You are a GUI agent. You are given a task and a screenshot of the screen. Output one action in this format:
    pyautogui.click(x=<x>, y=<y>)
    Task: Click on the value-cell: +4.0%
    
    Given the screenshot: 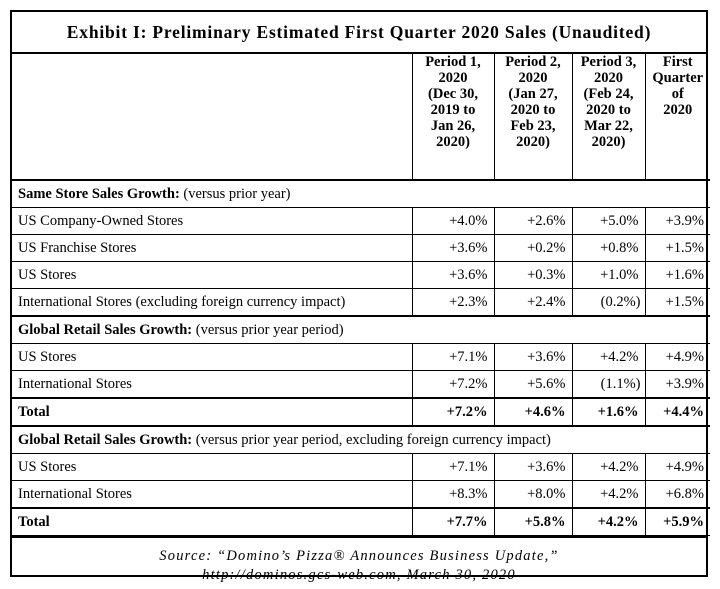 What is the action you would take?
    pyautogui.click(x=453, y=221)
    